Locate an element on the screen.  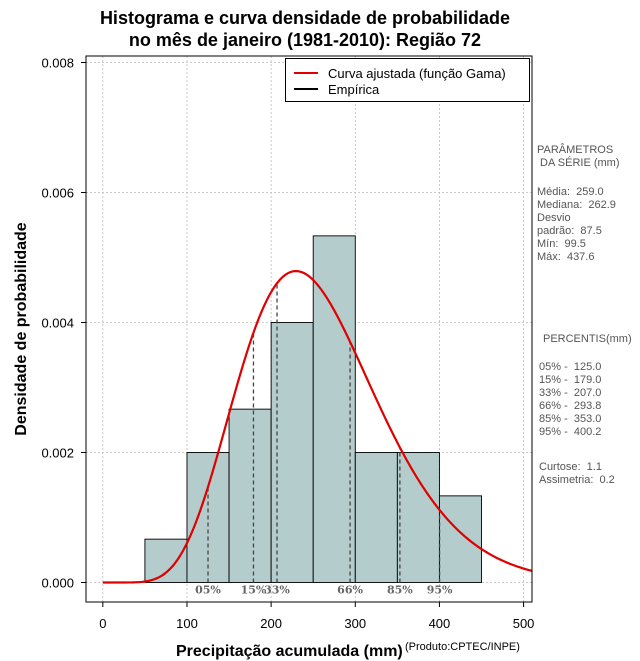
percentile-labels: 05% 15%33% 66% 85% 95% is located at coordinates (324, 590).